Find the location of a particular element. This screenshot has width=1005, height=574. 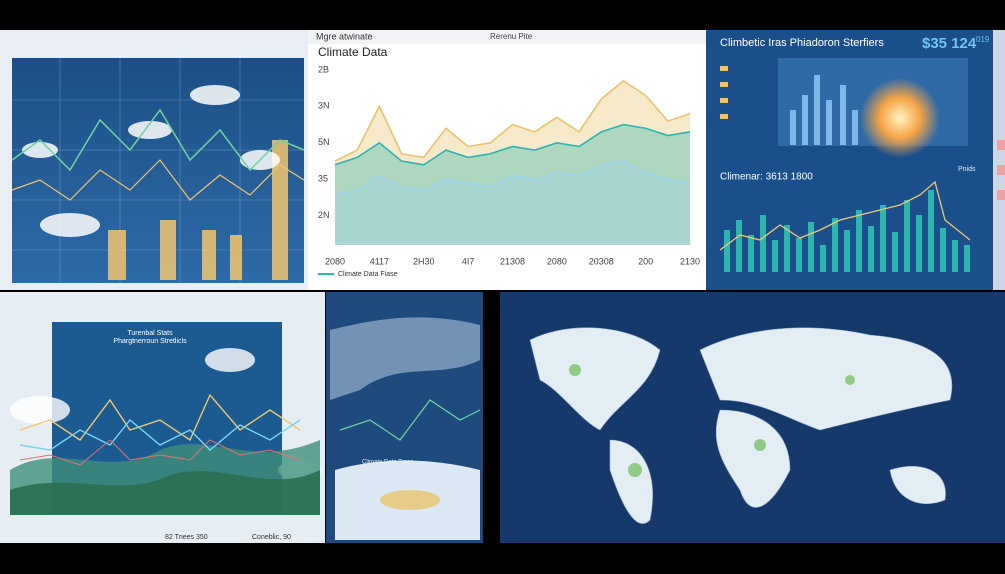

panel-title: Turenbal Stats is located at coordinates (150, 333).